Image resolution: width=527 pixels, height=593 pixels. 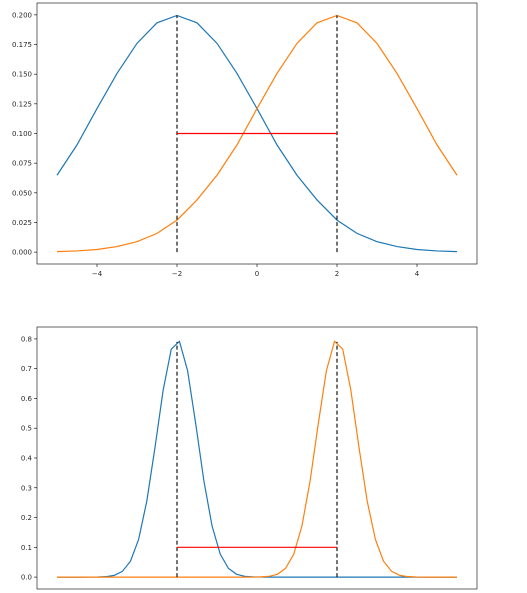 I want to click on x-tick-label-0-1: −2, so click(x=177, y=274).